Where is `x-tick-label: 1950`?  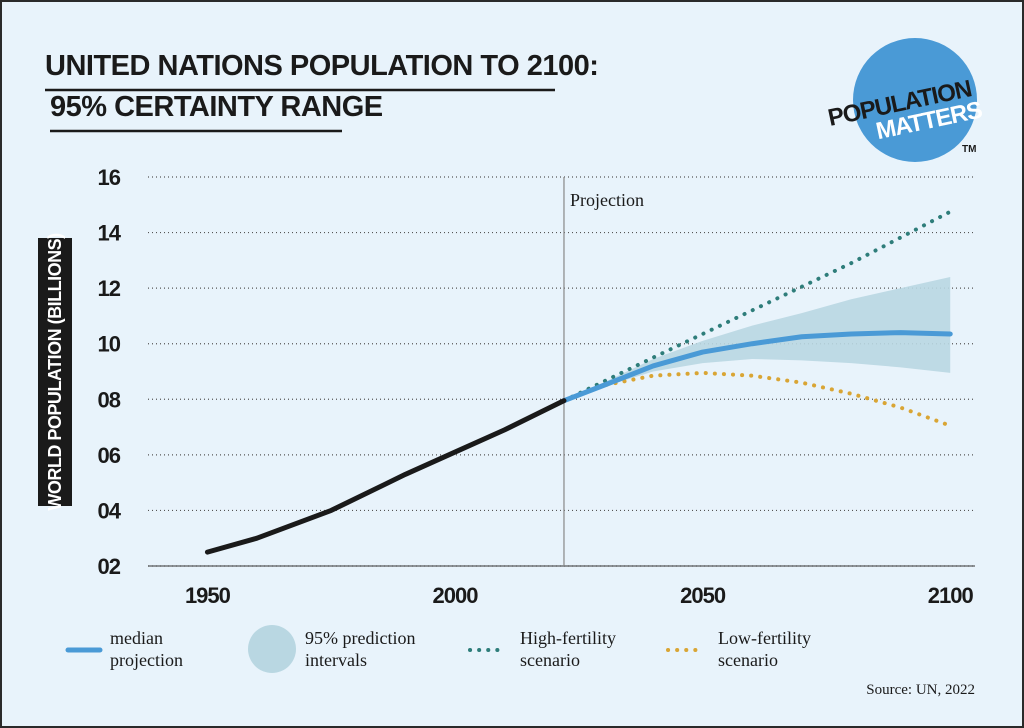
x-tick-label: 1950 is located at coordinates (208, 595).